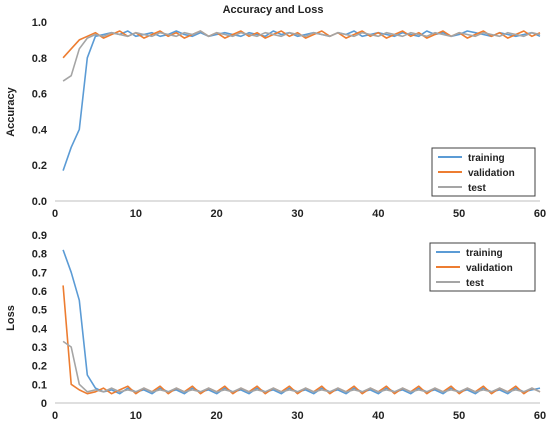 Image resolution: width=550 pixels, height=426 pixels. I want to click on accuracy-legend-label-validation: validation, so click(491, 173).